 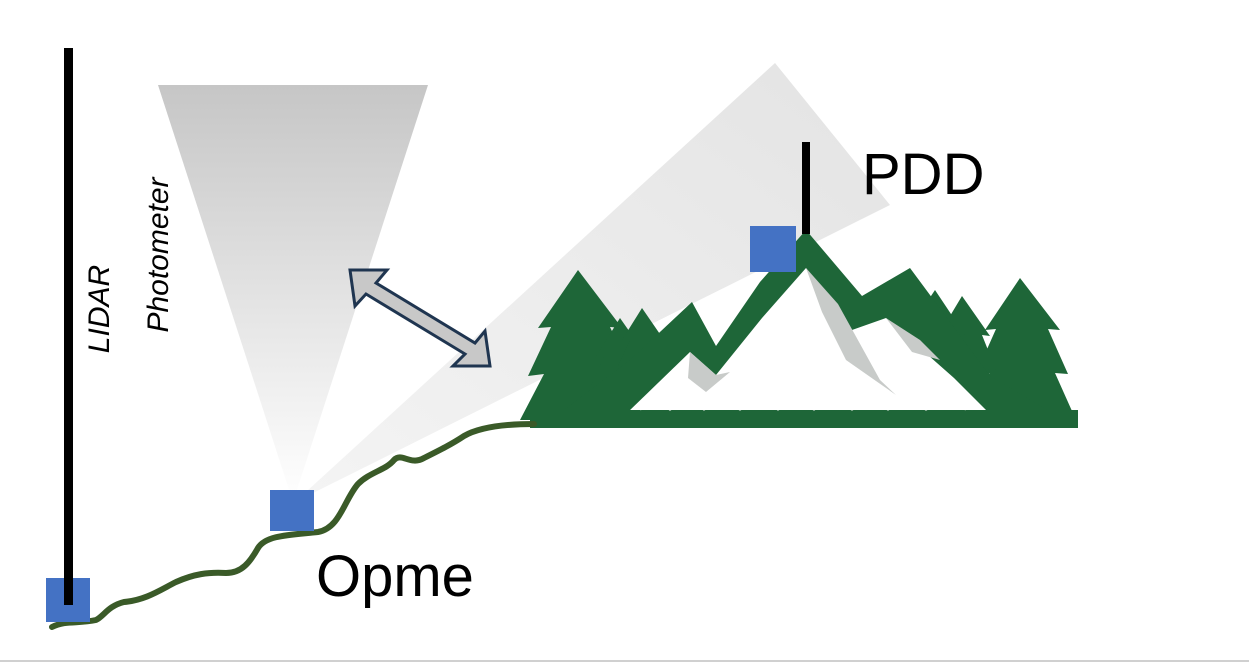 I want to click on photometer-beam, so click(x=293, y=293).